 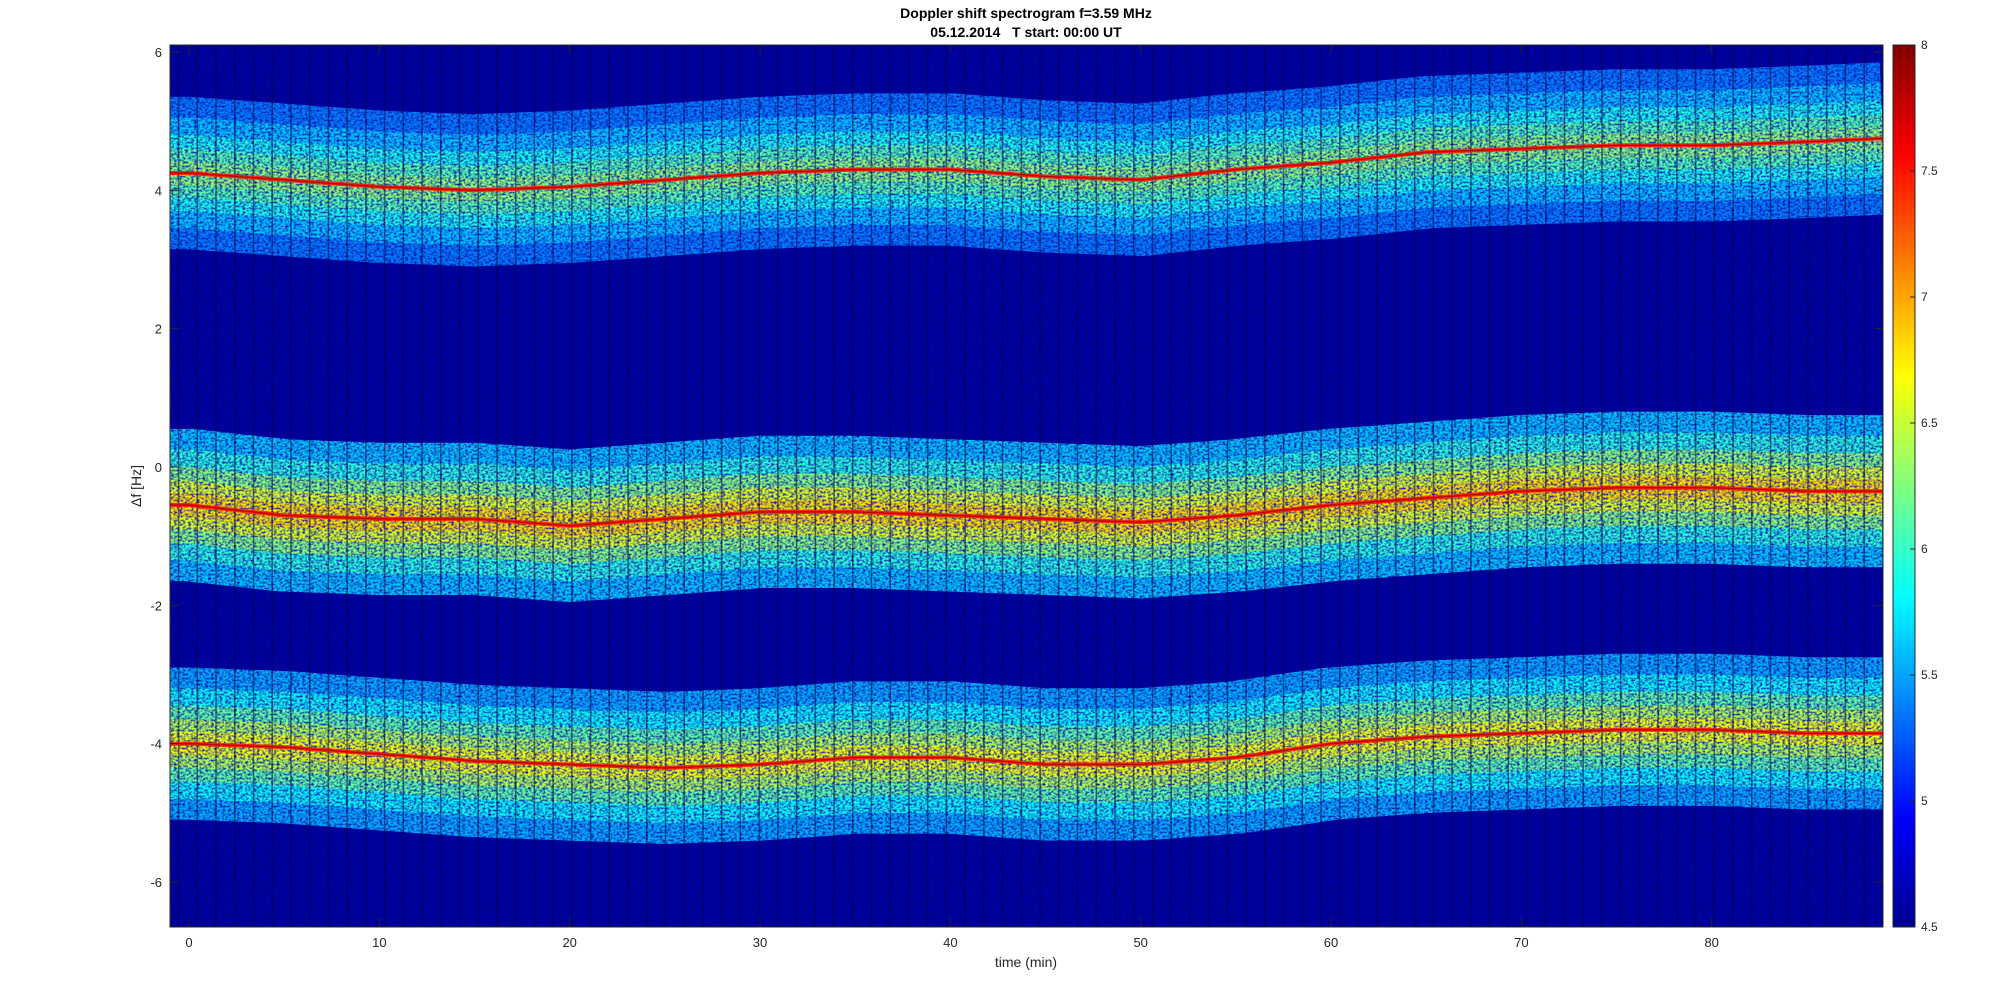 What do you see at coordinates (1929, 927) in the screenshot?
I see `colorbar-tick-label: 4.5` at bounding box center [1929, 927].